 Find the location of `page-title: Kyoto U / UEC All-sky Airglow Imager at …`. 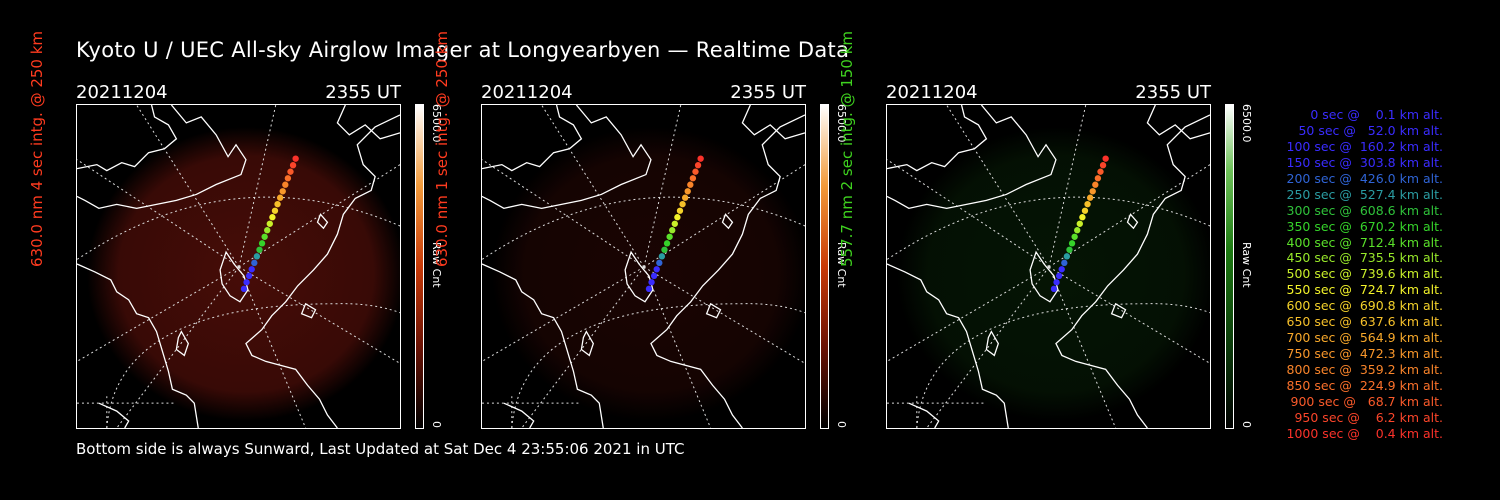

page-title: Kyoto U / UEC All-sky Airglow Imager at … is located at coordinates (463, 50).